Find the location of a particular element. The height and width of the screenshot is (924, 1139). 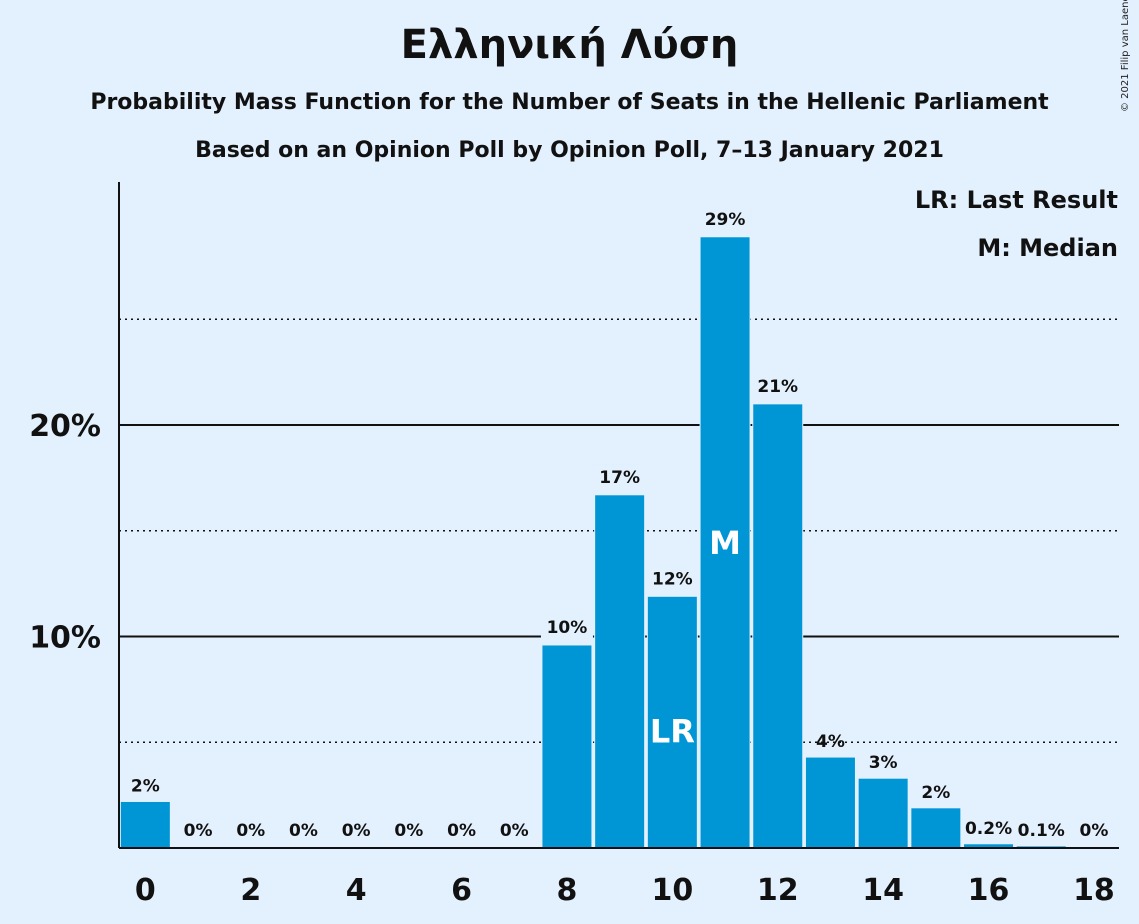

x-tick-label: 2 is located at coordinates (250, 890).